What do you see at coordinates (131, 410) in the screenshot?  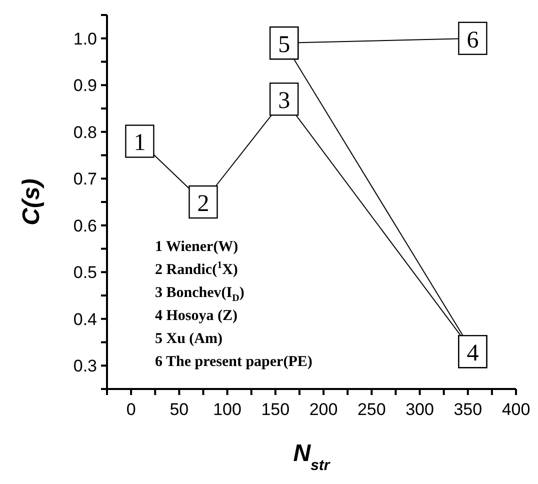 I see `x-tick-label: 0` at bounding box center [131, 410].